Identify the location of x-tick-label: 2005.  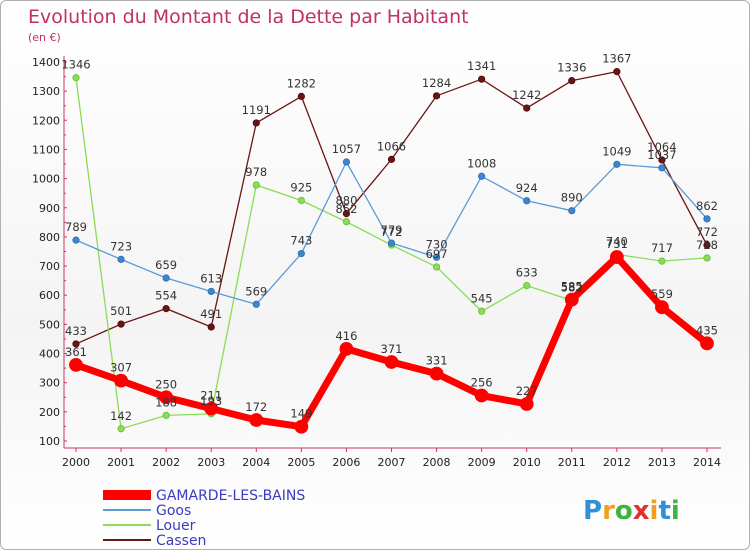
(301, 462).